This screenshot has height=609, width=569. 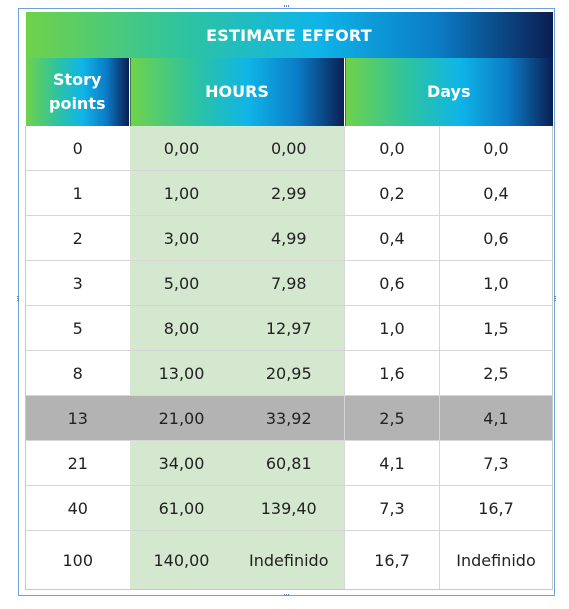 I want to click on cell-days-min: 7,3, so click(x=392, y=508).